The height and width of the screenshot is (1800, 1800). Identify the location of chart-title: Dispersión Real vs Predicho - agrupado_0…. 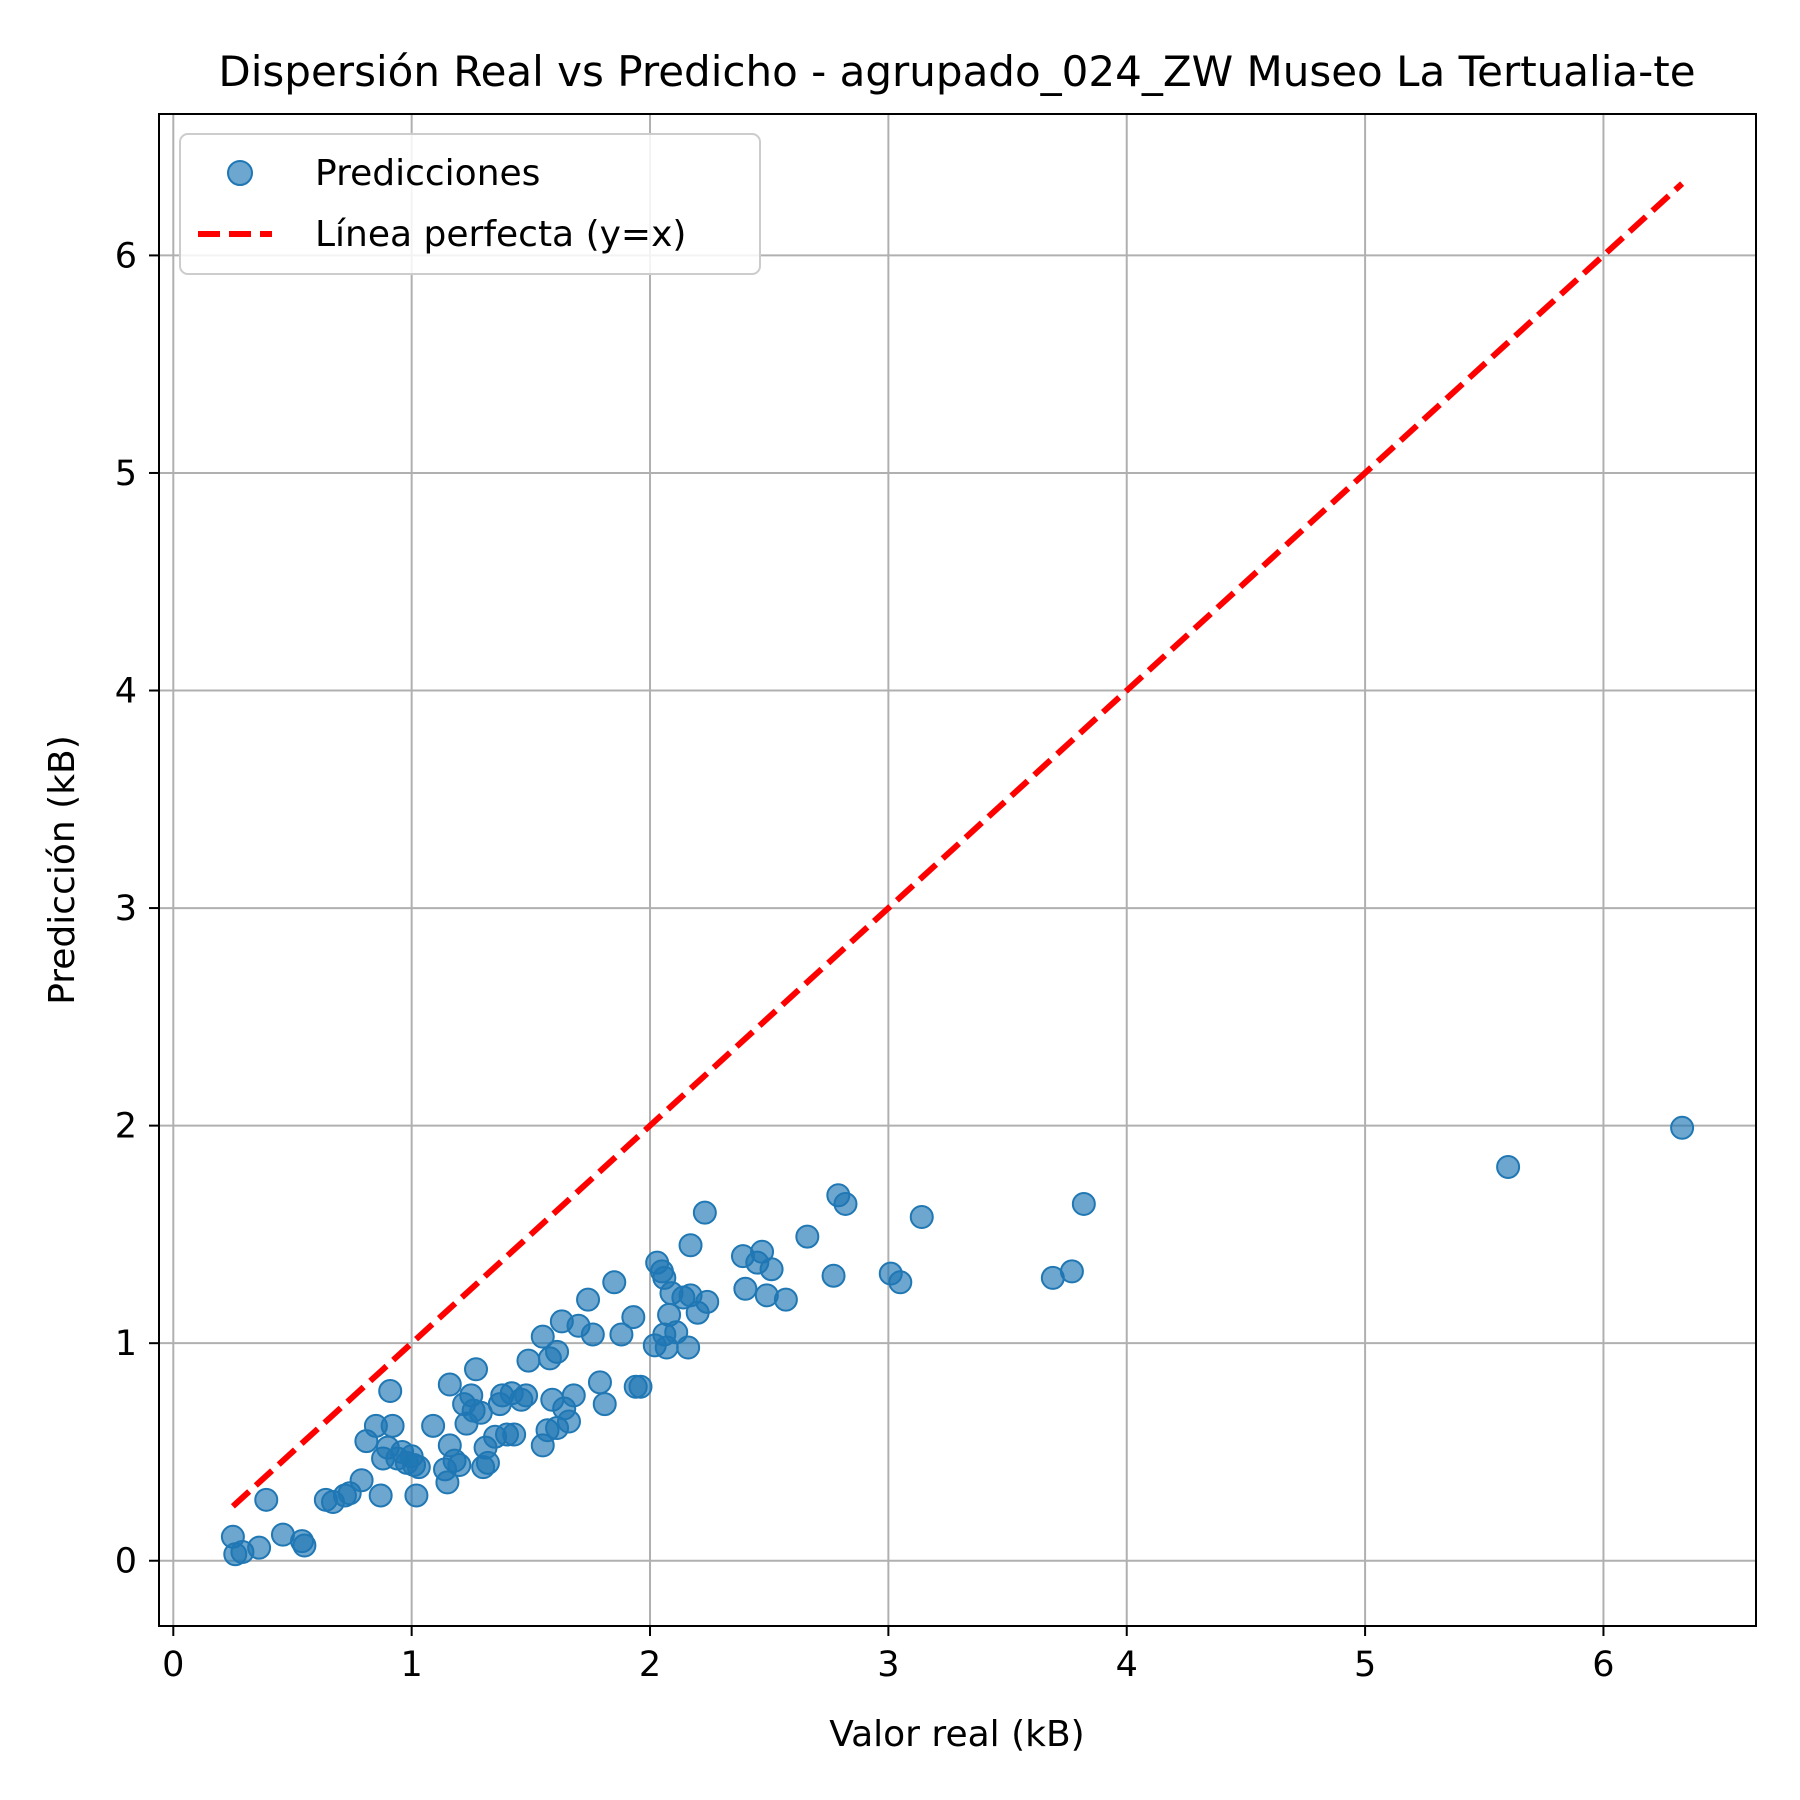
(956, 71).